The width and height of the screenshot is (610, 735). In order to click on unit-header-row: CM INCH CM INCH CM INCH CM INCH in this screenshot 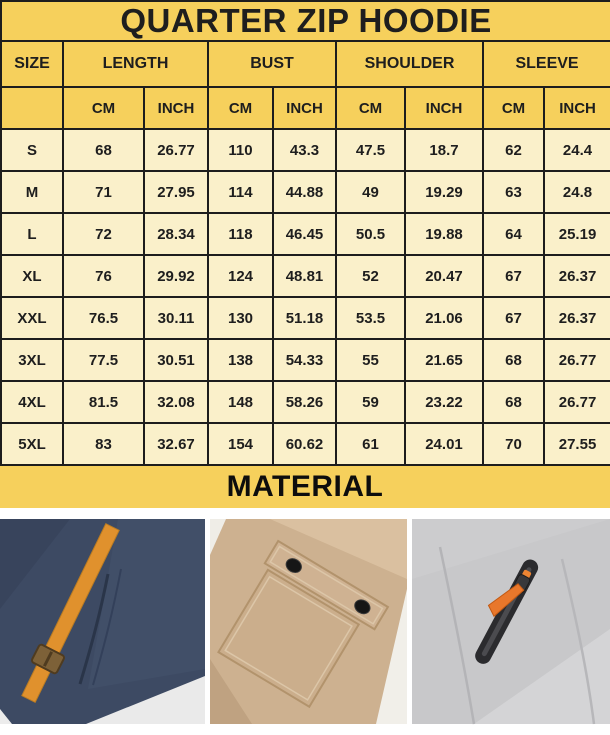, I will do `click(305, 108)`.